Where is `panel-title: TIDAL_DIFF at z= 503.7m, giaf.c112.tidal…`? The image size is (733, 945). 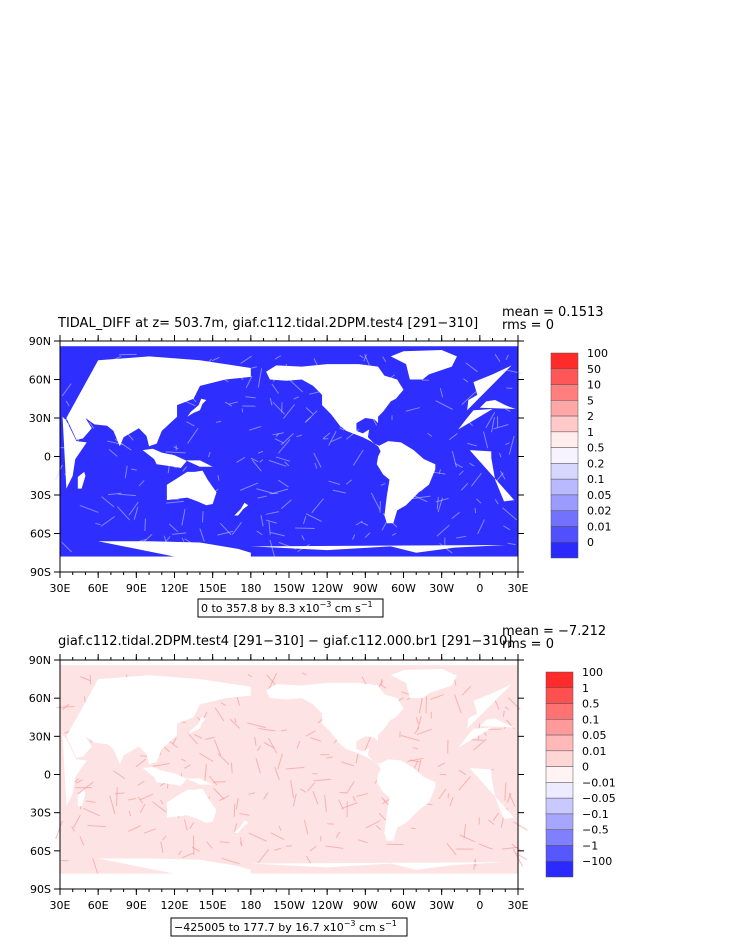 panel-title: TIDAL_DIFF at z= 503.7m, giaf.c112.tidal… is located at coordinates (267, 323).